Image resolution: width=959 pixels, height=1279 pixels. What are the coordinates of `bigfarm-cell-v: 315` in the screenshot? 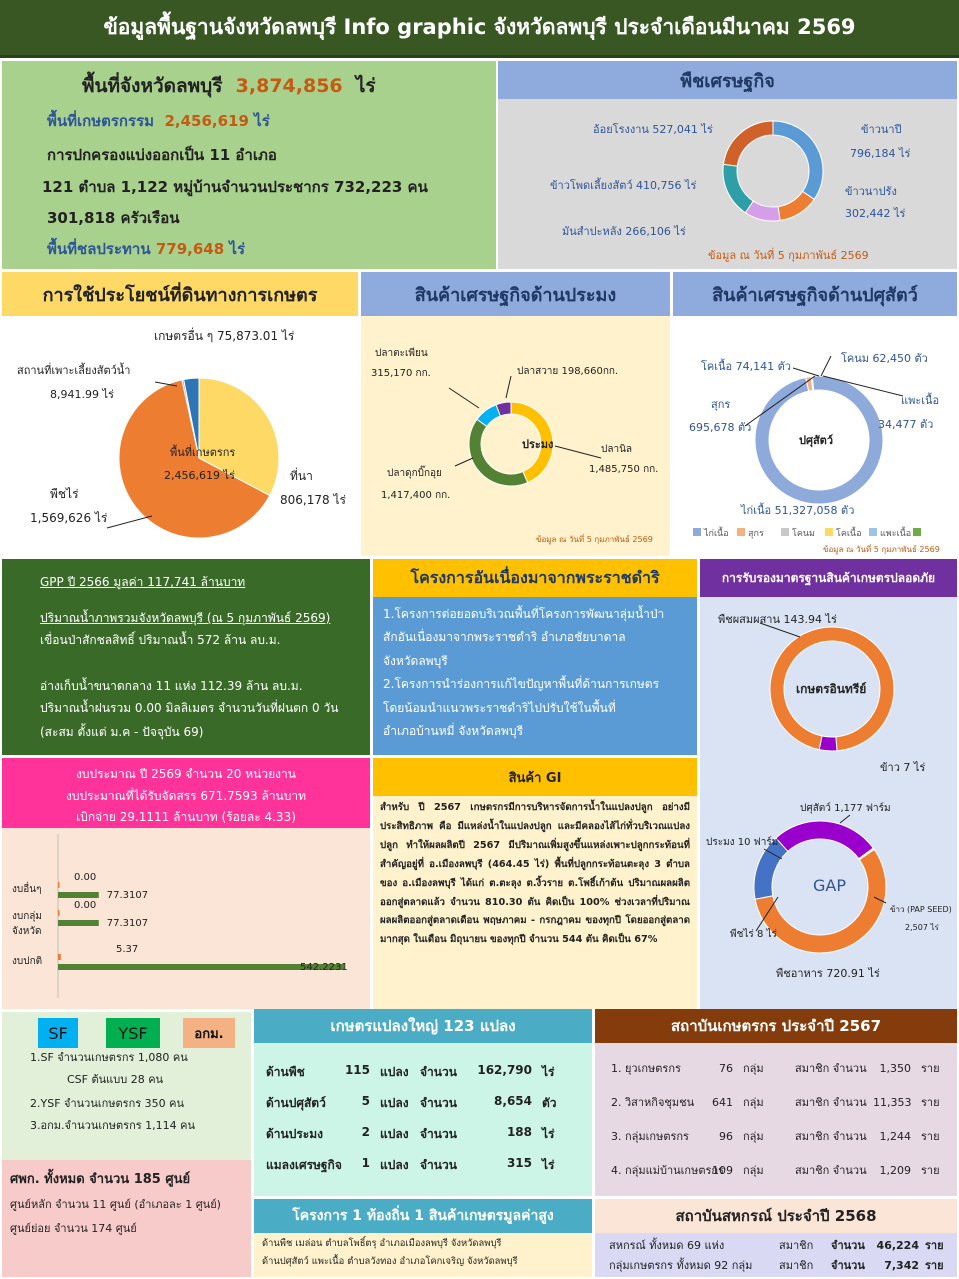 It's located at (519, 1163).